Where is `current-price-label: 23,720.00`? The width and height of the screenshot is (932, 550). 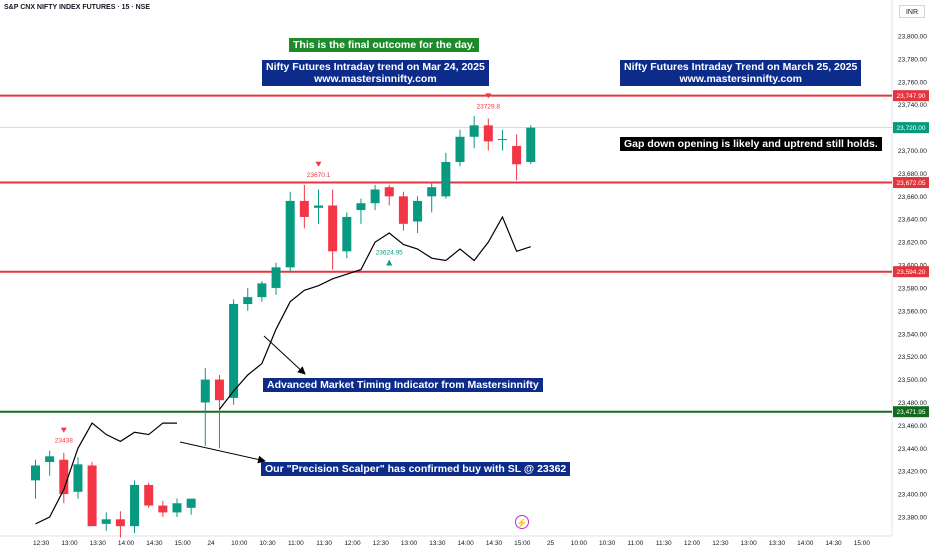
current-price-label: 23,720.00 is located at coordinates (911, 128).